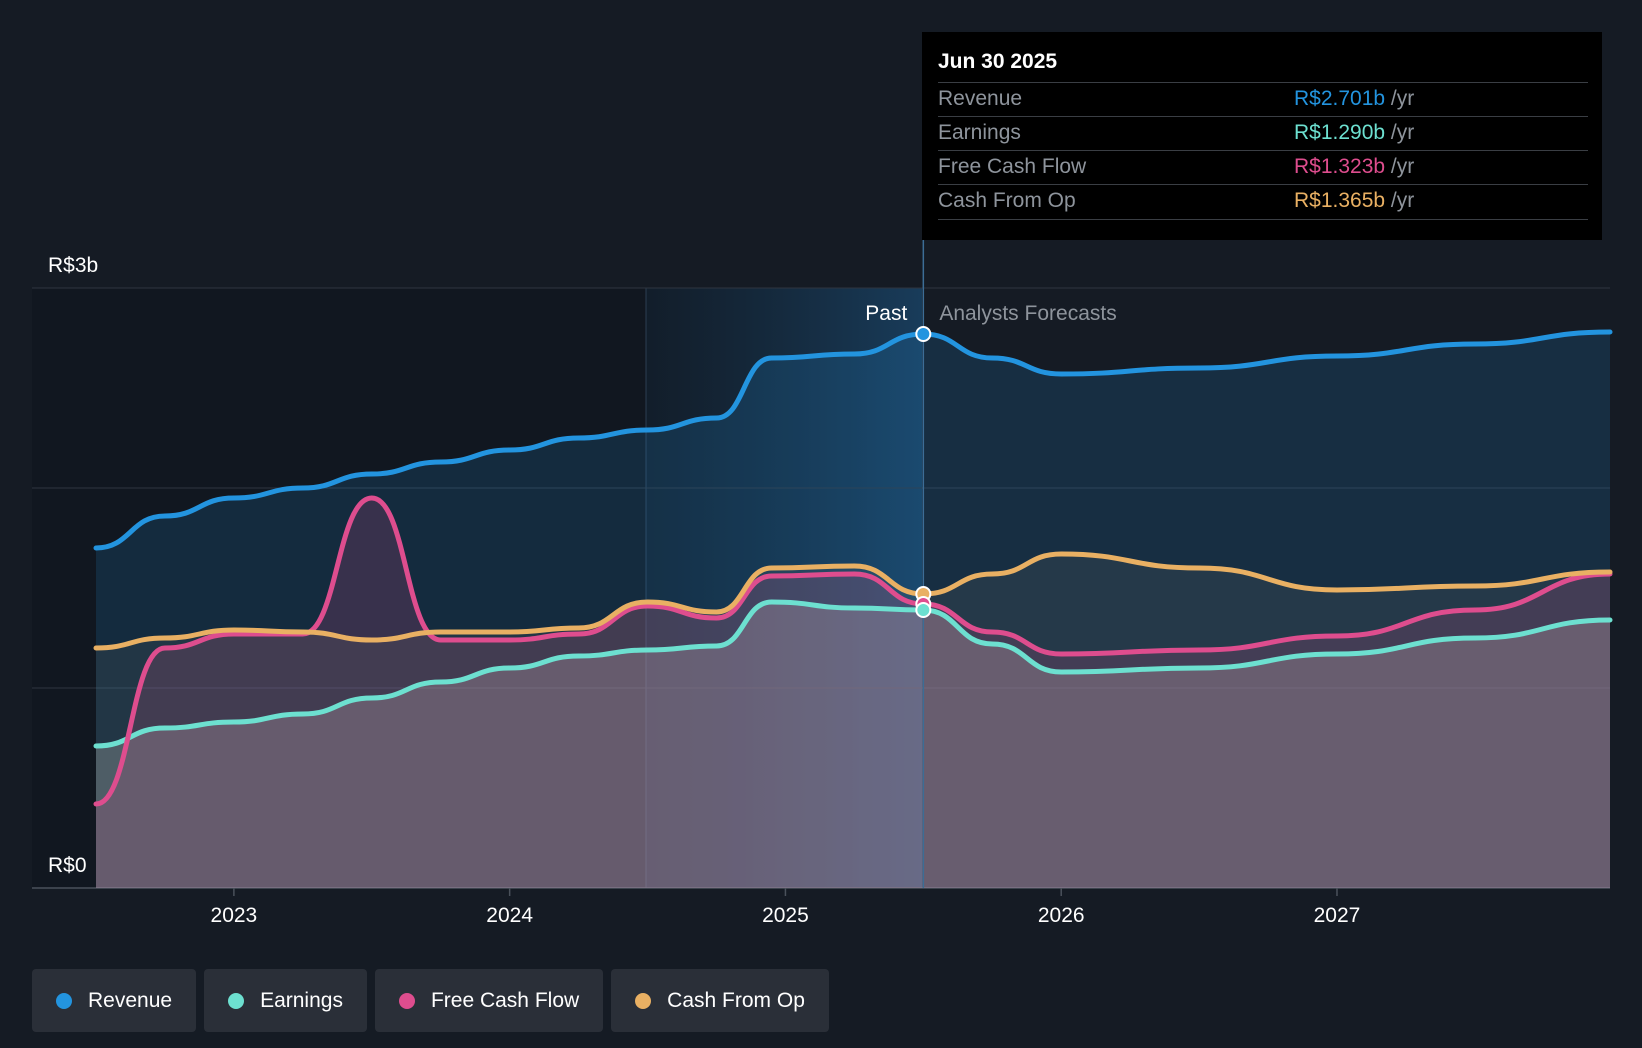 The image size is (1642, 1048). I want to click on legend-label: Free Cash Flow, so click(505, 1000).